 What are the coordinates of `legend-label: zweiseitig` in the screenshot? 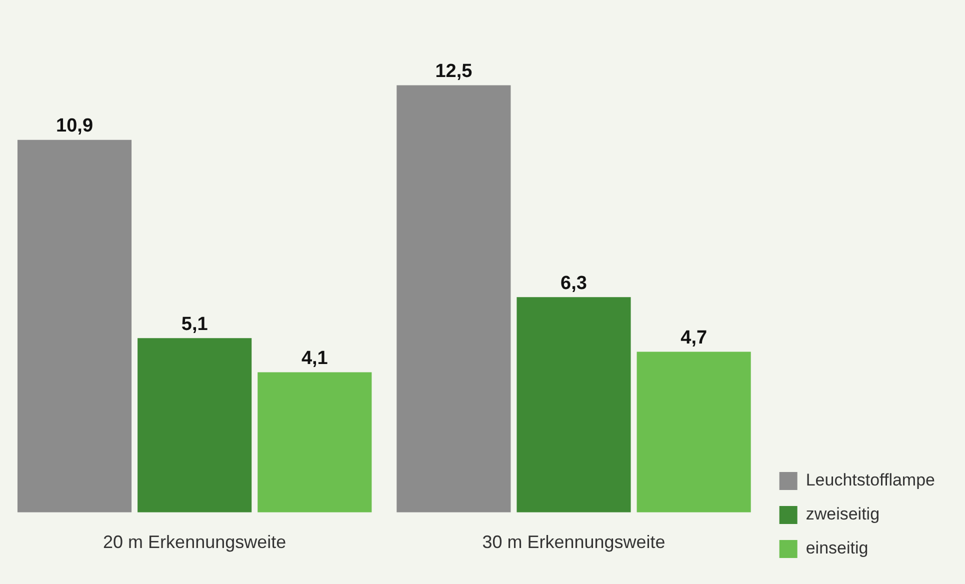 It's located at (843, 514).